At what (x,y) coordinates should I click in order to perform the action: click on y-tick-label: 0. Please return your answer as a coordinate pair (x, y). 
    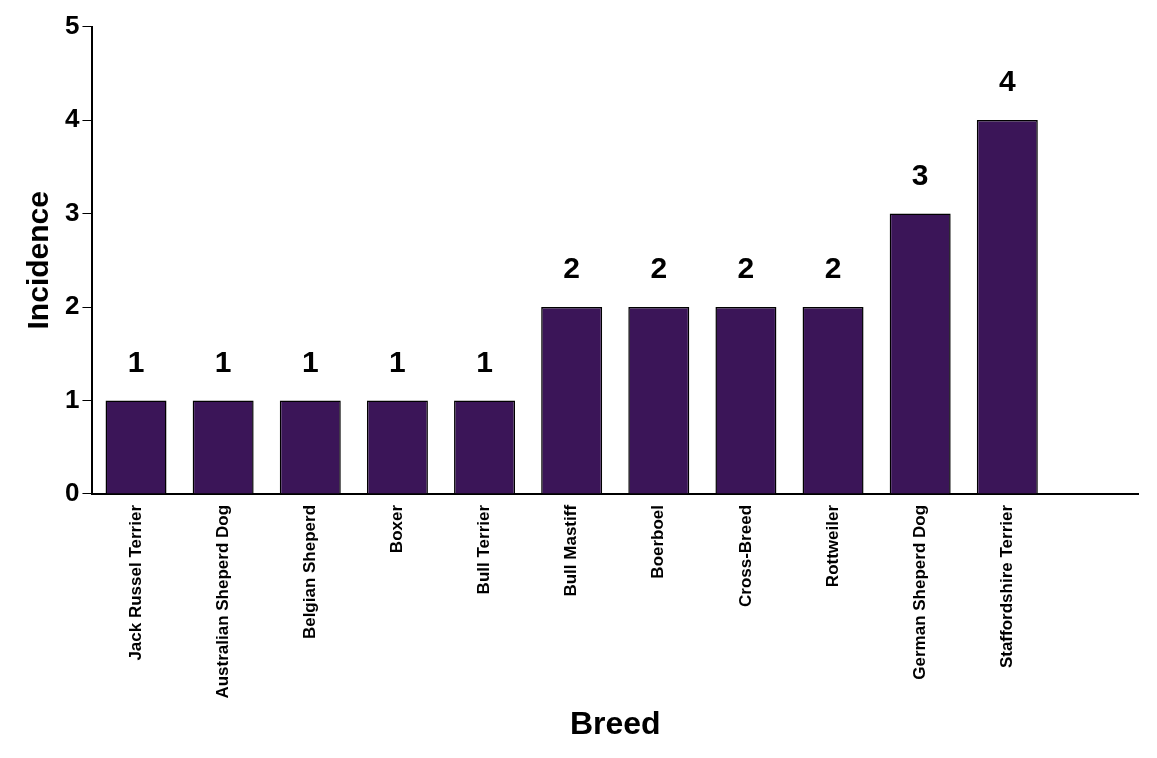
    Looking at the image, I should click on (72, 492).